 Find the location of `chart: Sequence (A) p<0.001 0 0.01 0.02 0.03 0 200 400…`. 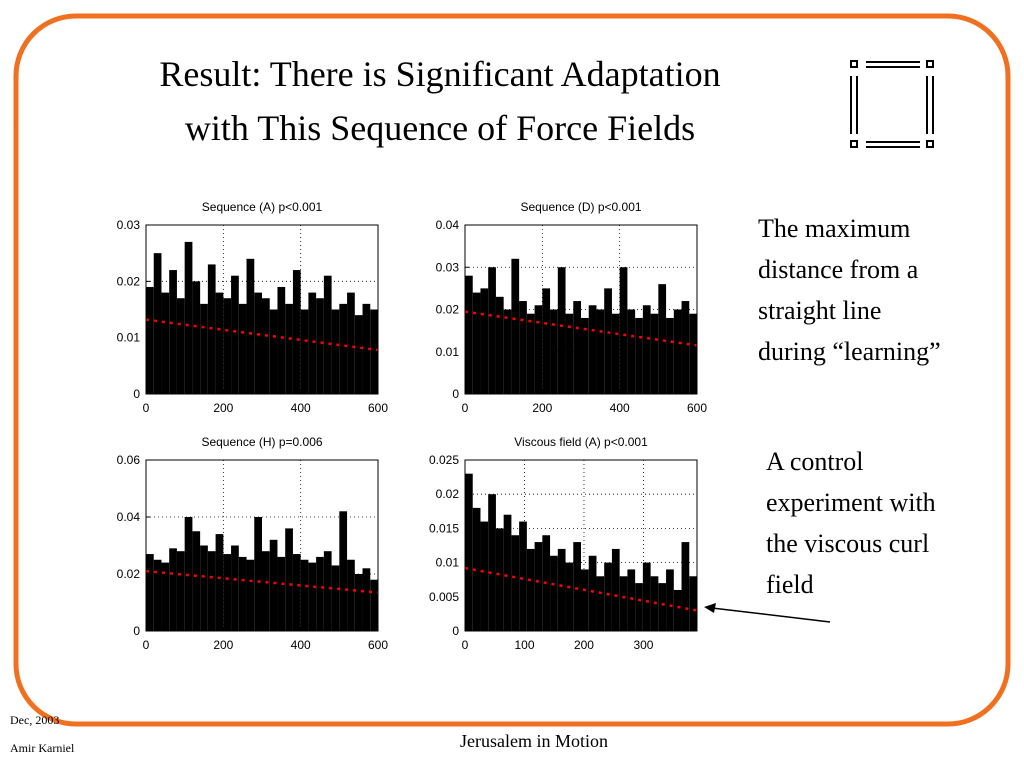

chart: Sequence (A) p<0.001 0 0.01 0.02 0.03 0 200 400… is located at coordinates (253, 307).